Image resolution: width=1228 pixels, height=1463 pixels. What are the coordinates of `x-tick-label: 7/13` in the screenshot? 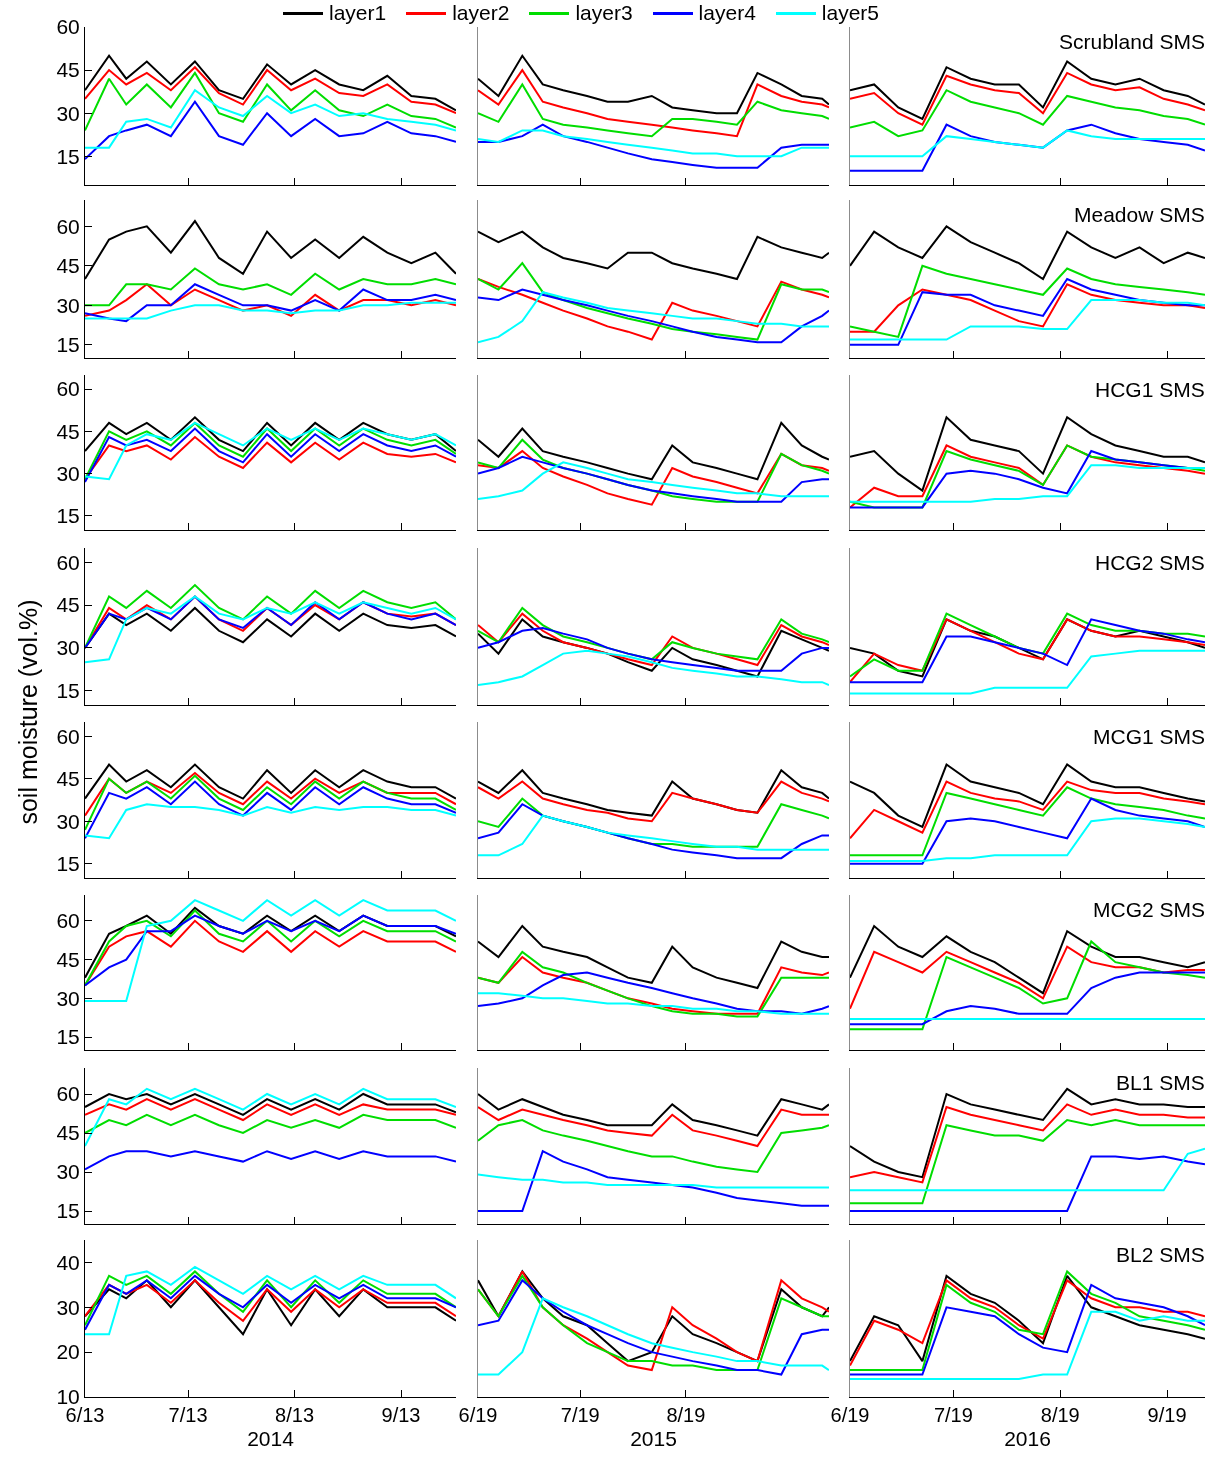 It's located at (188, 1415).